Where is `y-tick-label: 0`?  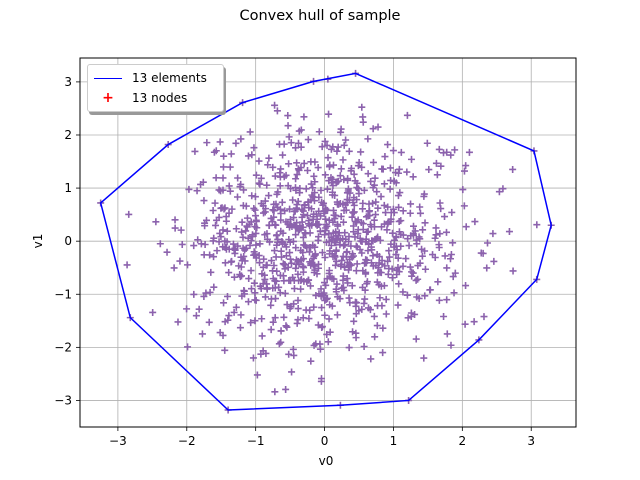
y-tick-label: 0 is located at coordinates (68, 241).